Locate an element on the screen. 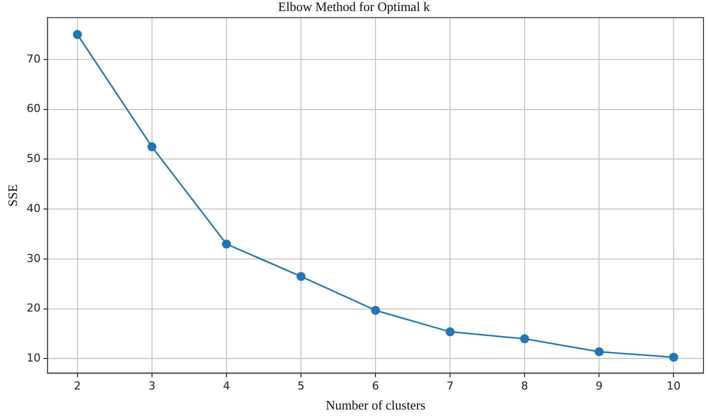  y-axis-title: SSE is located at coordinates (12, 195).